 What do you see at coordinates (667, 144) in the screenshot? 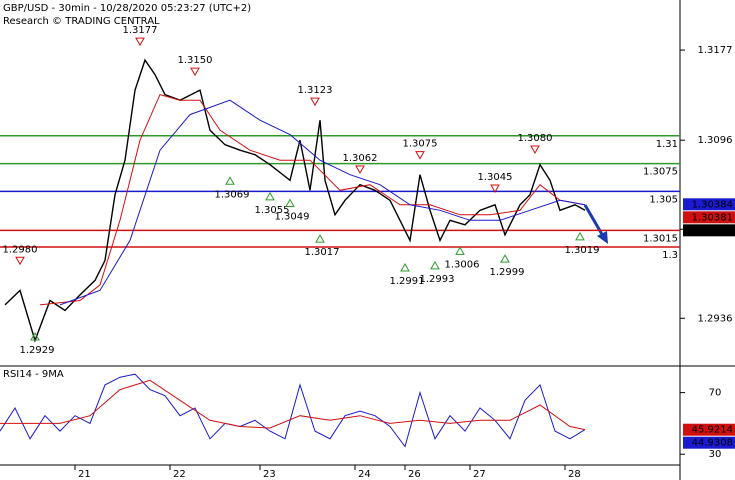
I see `level-label: 1.31` at bounding box center [667, 144].